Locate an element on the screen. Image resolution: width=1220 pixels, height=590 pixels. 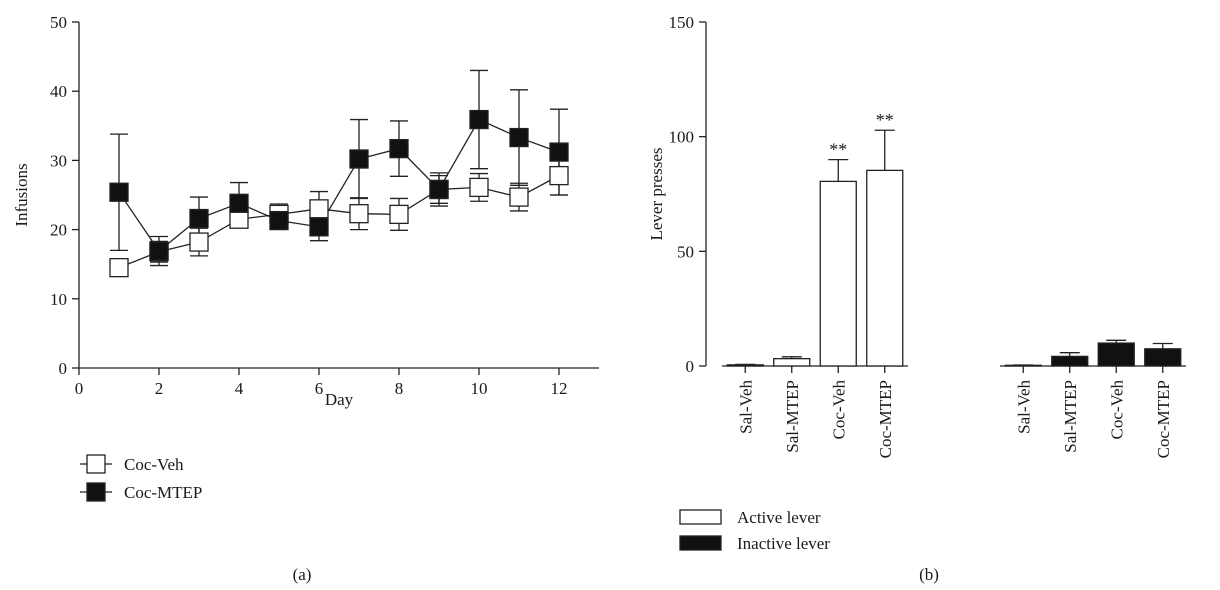
legend-label: Inactive lever is located at coordinates (783, 543).